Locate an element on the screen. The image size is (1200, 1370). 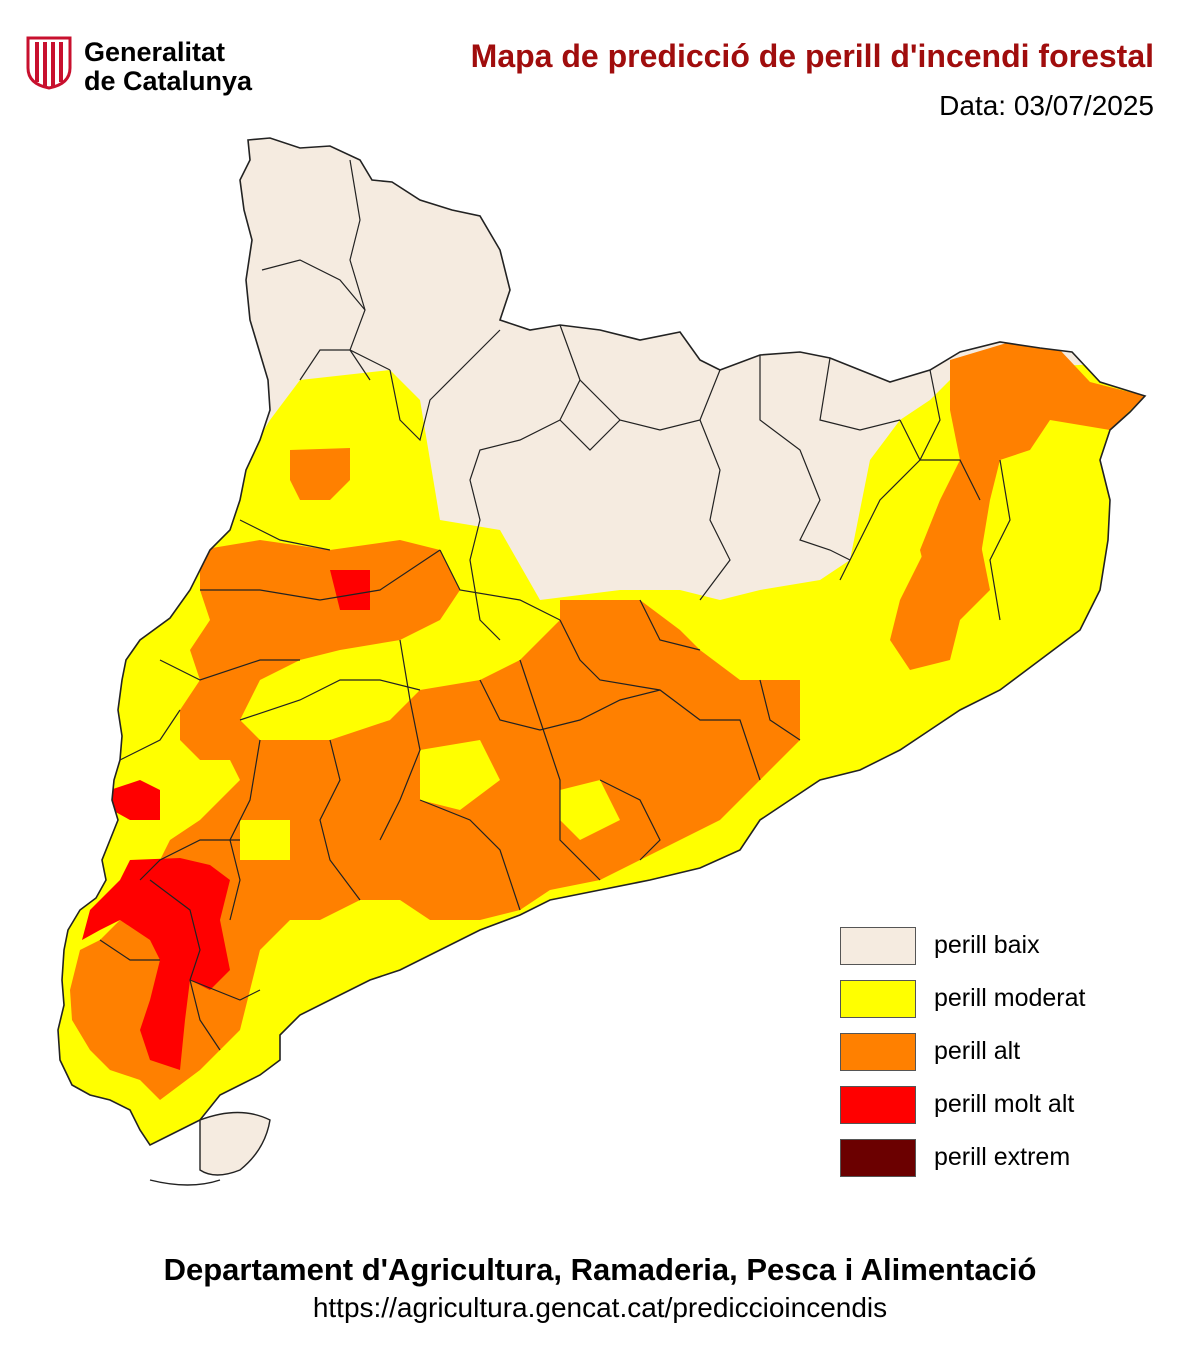
legend-item-perill-alt: perill alt is located at coordinates (1000, 1057).